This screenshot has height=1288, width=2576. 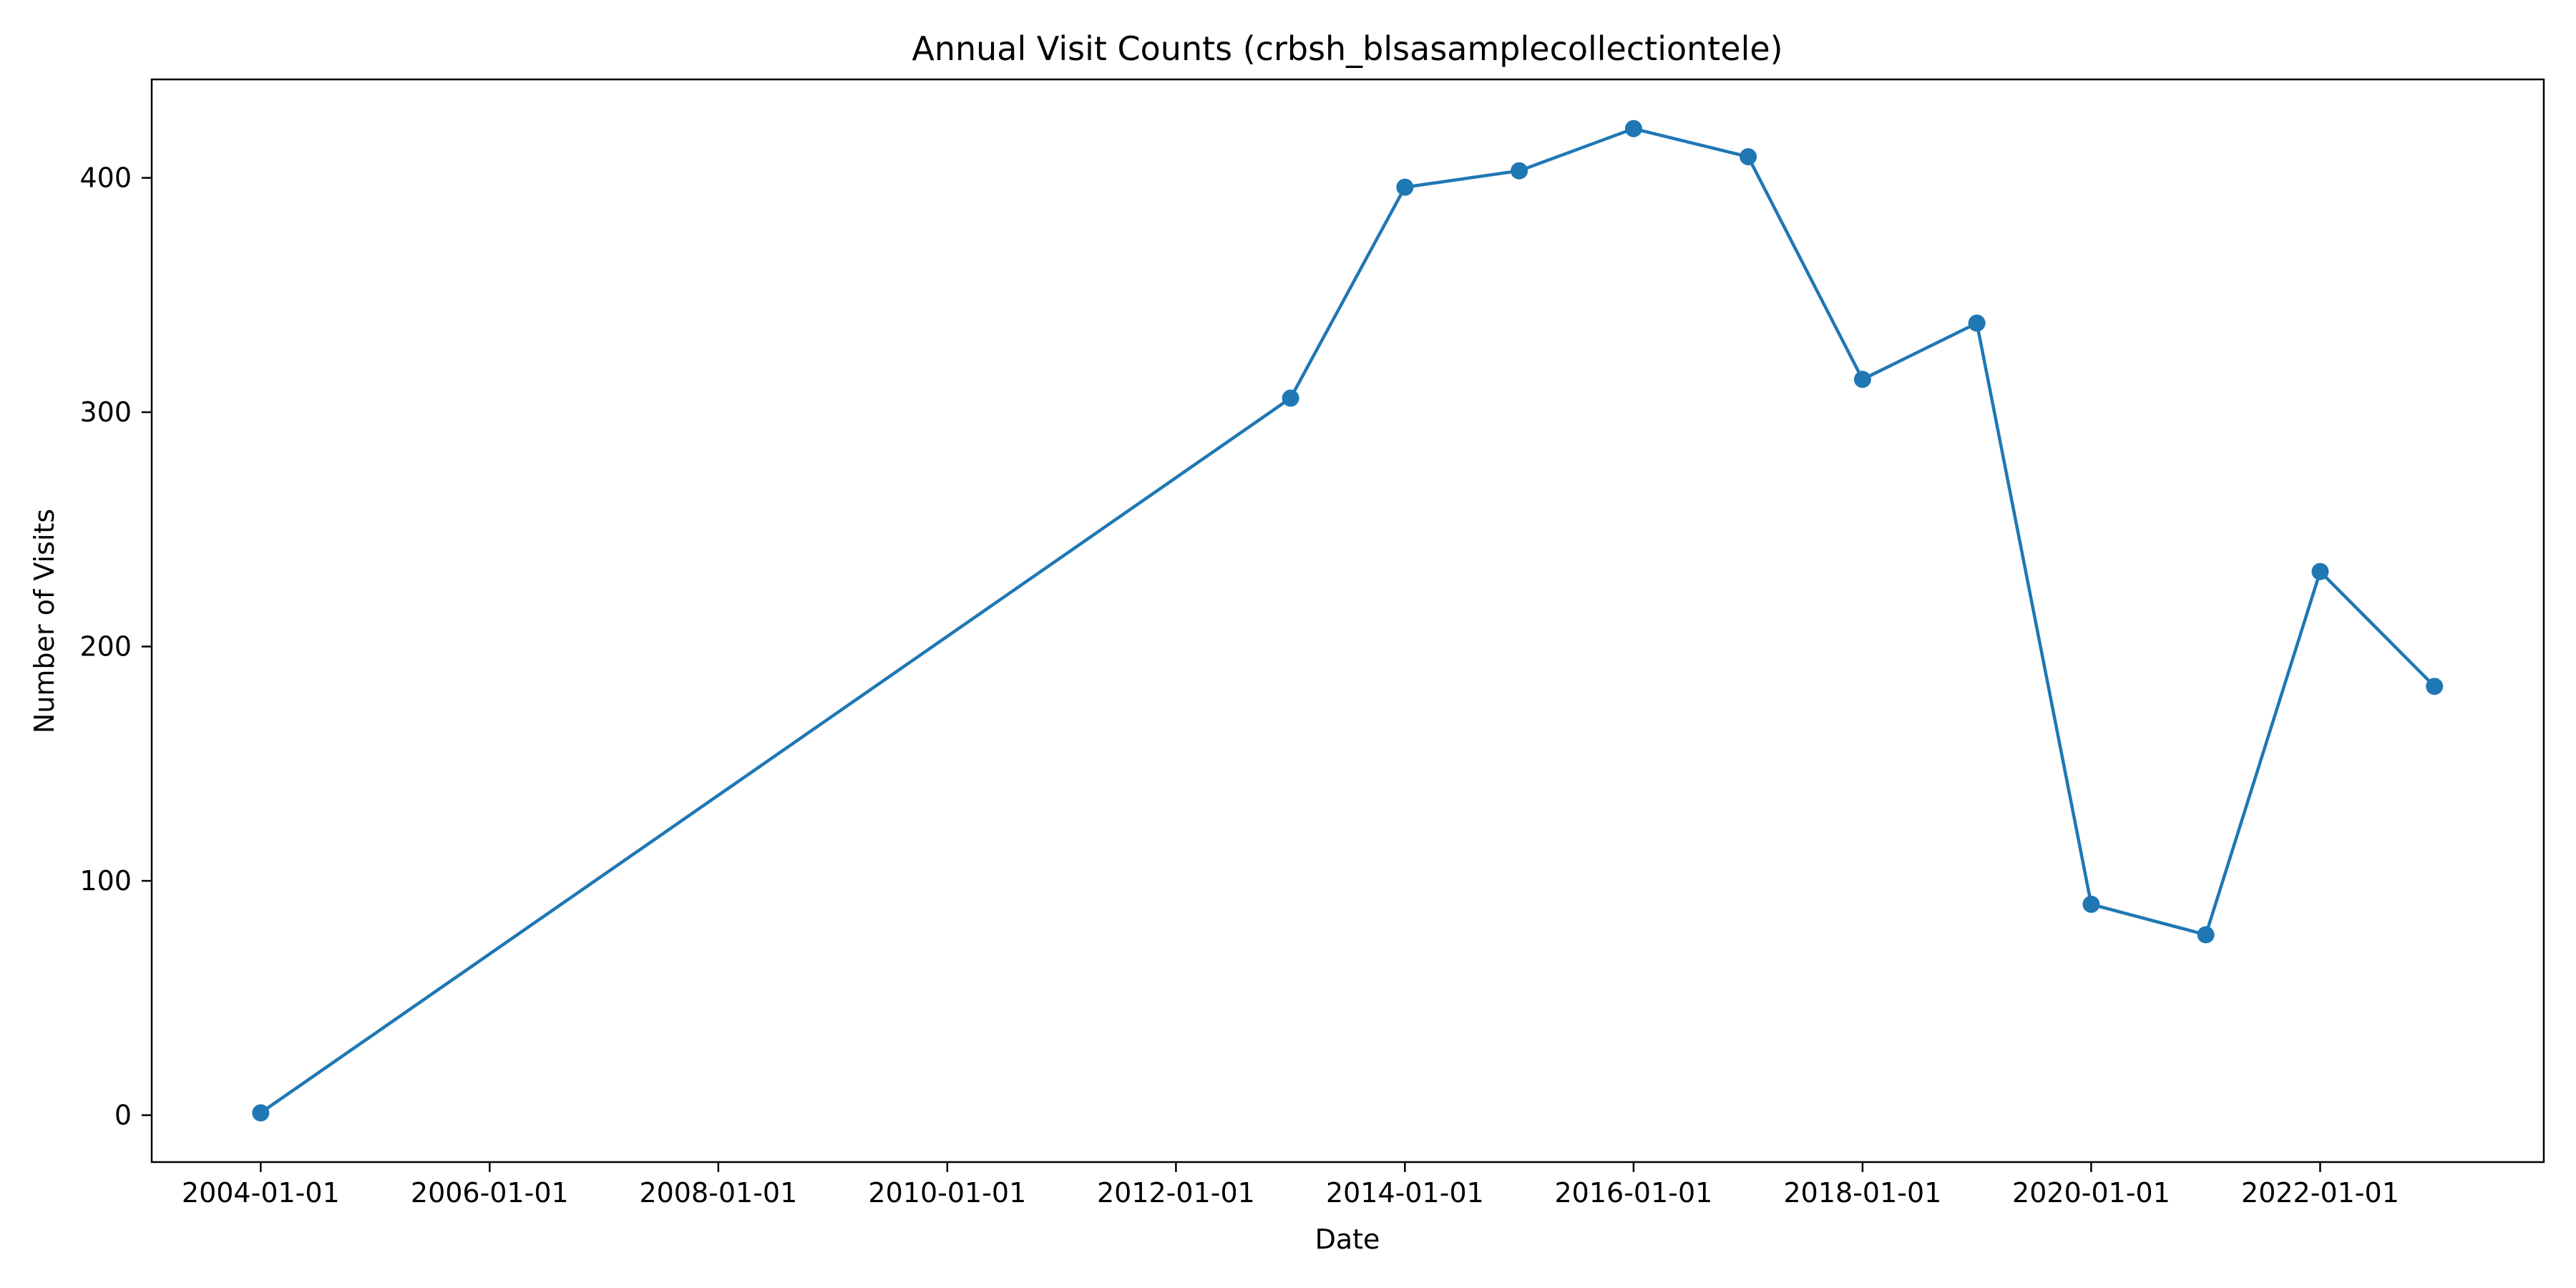 I want to click on x-tick-label: 2008-01-01, so click(x=718, y=1193).